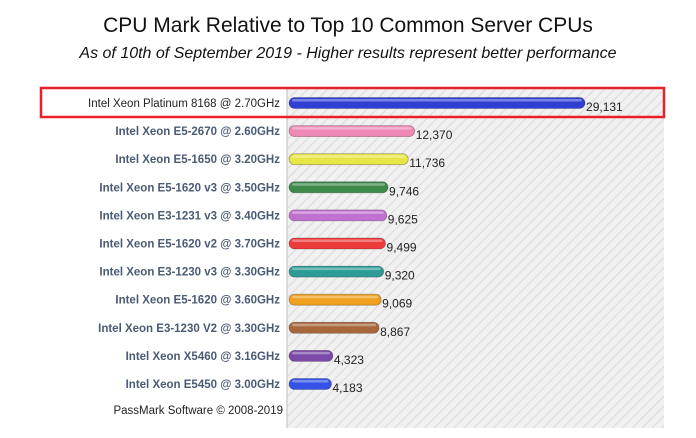 This screenshot has width=696, height=438. What do you see at coordinates (184, 104) in the screenshot?
I see `category-label-1: Intel Xeon Platinum 8168 @ 2.70GHz` at bounding box center [184, 104].